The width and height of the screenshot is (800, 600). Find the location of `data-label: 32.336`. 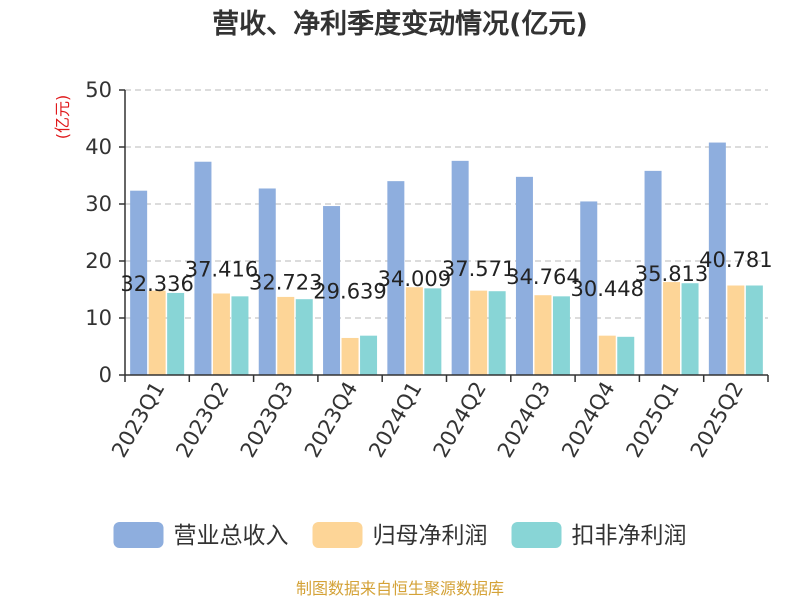

data-label: 32.336 is located at coordinates (156, 284).